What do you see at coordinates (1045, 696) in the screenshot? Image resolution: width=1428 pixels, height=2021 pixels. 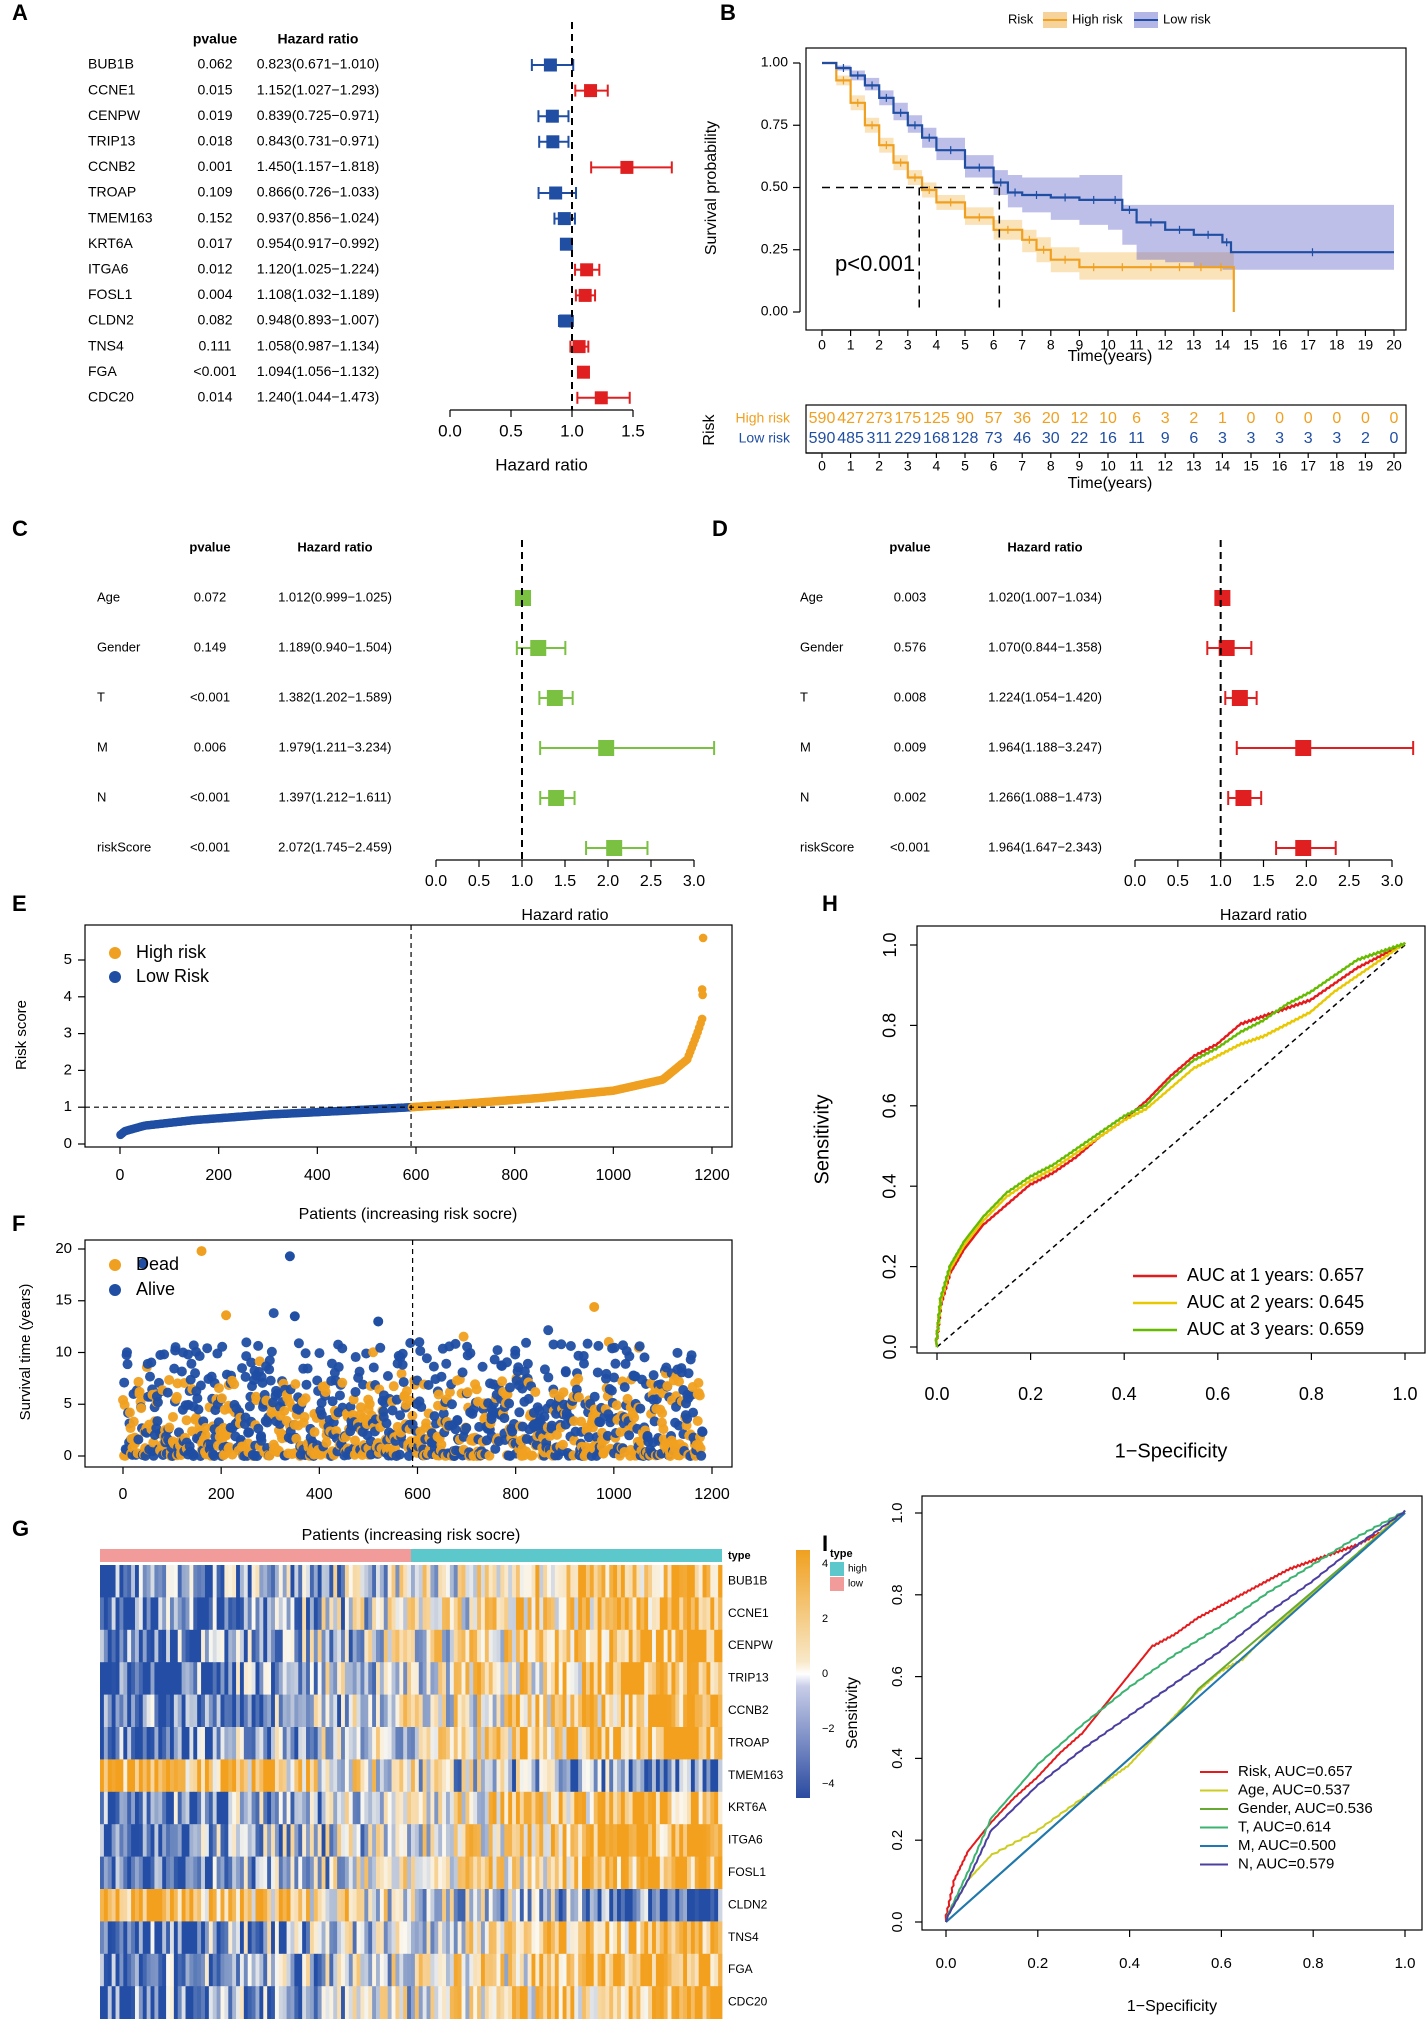 I see `forest-row-hr: 1.224(1.054−1.420)` at bounding box center [1045, 696].